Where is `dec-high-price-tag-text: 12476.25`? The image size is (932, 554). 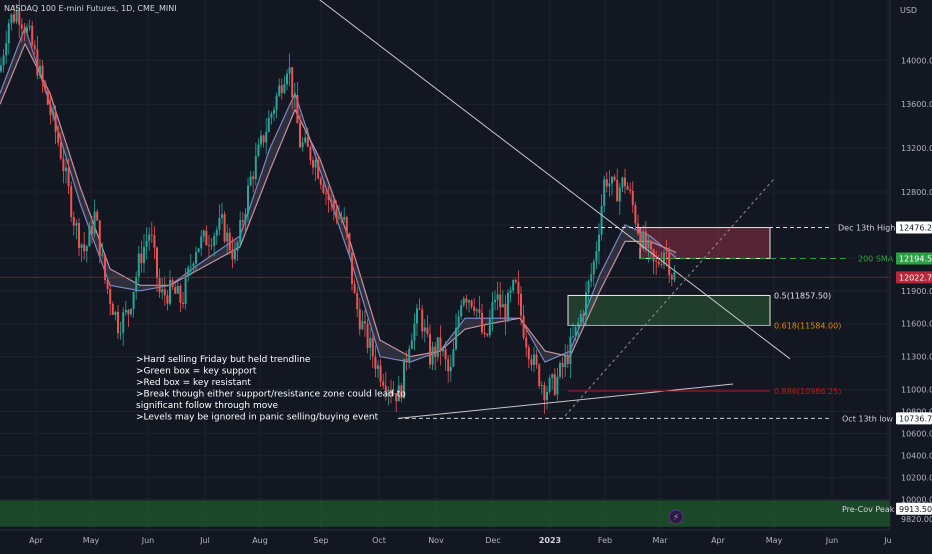 dec-high-price-tag-text: 12476.25 is located at coordinates (915, 228).